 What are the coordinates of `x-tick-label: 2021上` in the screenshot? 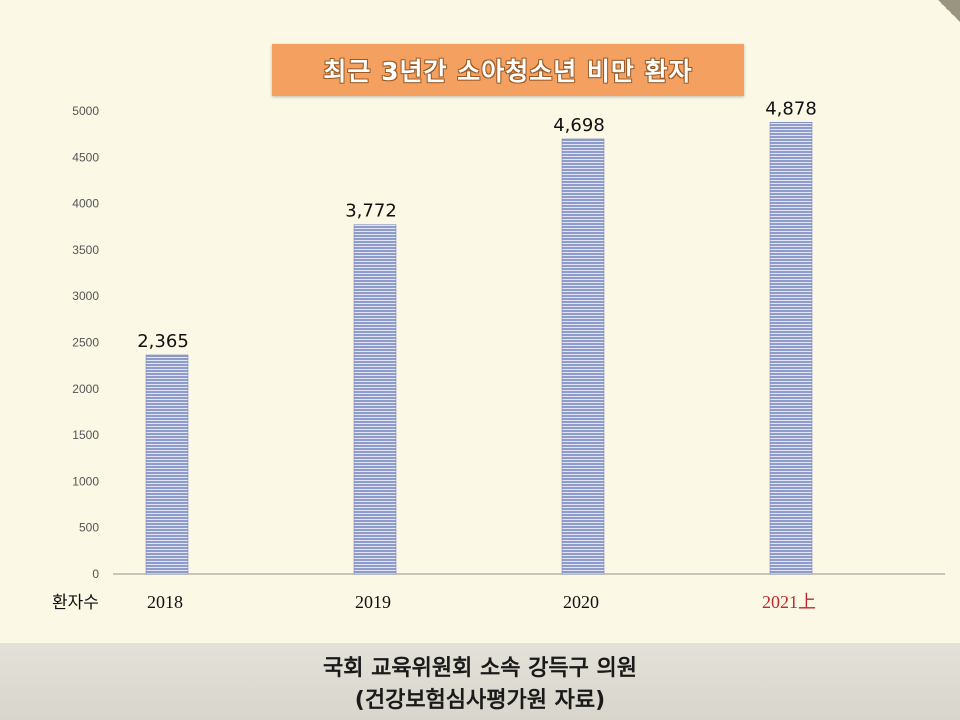 It's located at (789, 602).